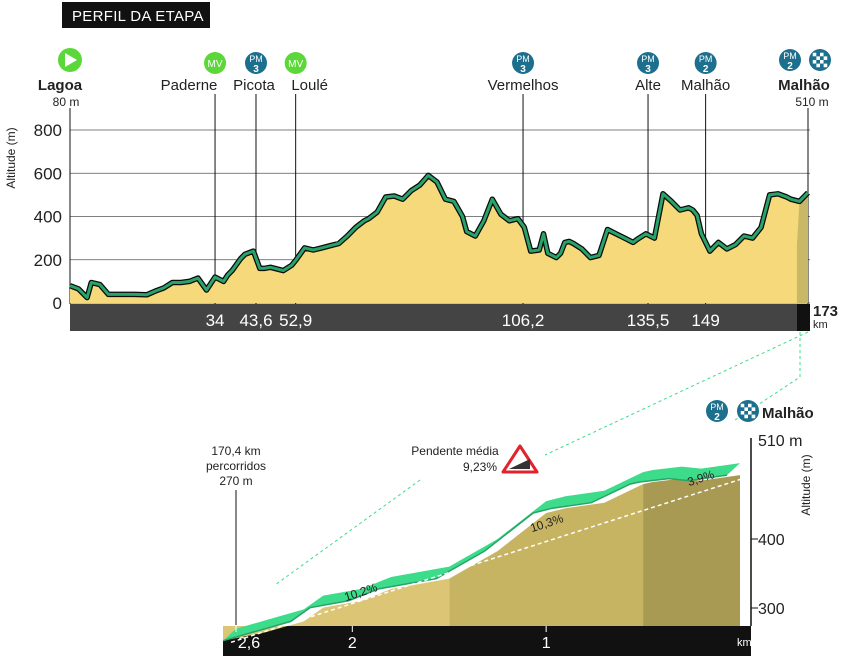 The image size is (860, 659). Describe the element at coordinates (805, 60) in the screenshot. I see `finish-badges: PM 2` at that location.